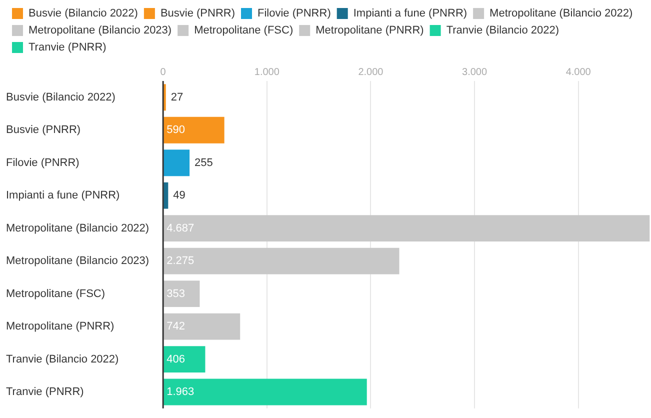 The image size is (651, 418). What do you see at coordinates (180, 392) in the screenshot?
I see `data-label: 1.963` at bounding box center [180, 392].